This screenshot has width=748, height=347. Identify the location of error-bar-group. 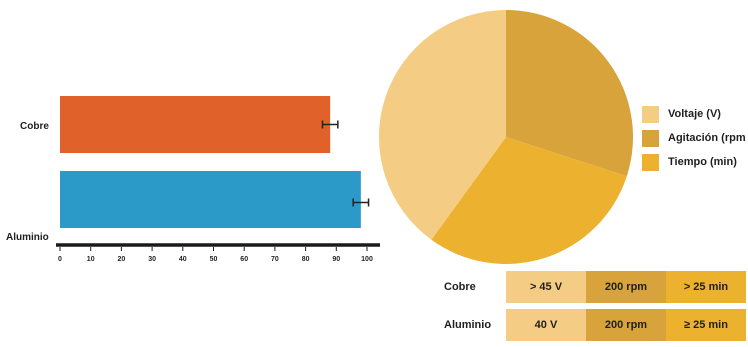
(345, 163).